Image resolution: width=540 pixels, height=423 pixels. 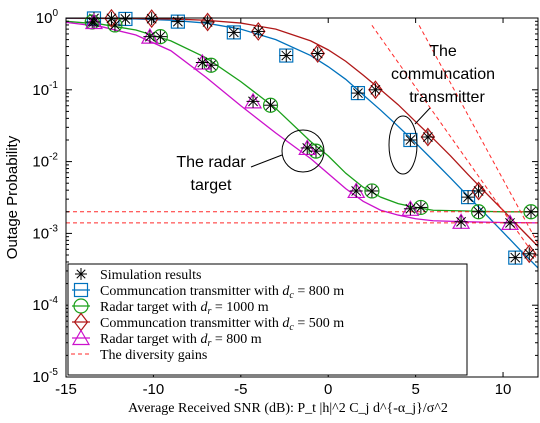 I want to click on legend-label-text: Radar target with, so click(x=150, y=339).